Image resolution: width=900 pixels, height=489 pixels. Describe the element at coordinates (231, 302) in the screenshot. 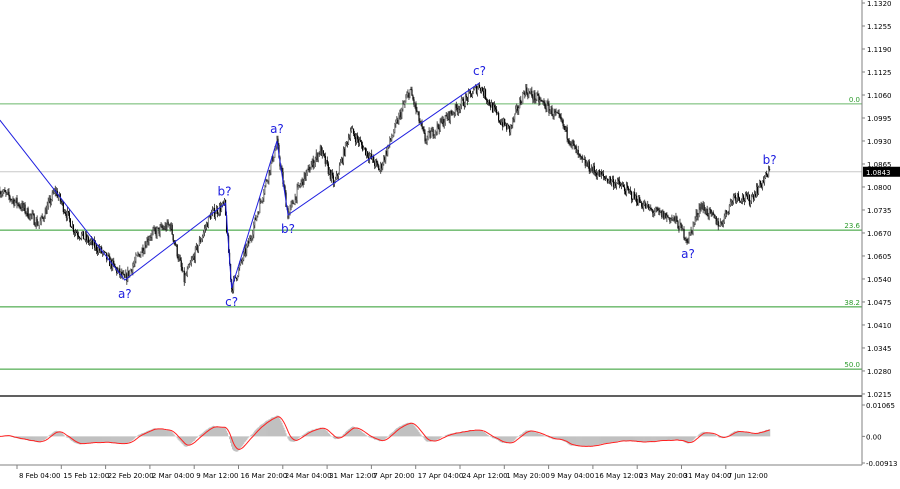

I see `wave-label: c?` at that location.